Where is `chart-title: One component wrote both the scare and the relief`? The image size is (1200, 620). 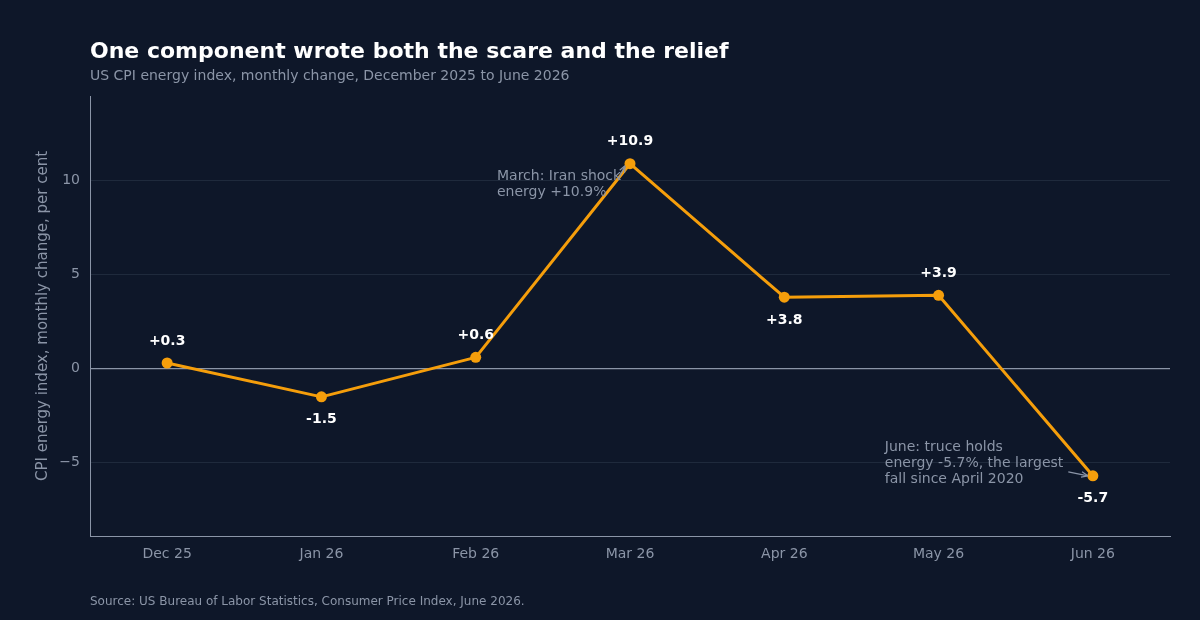 chart-title: One component wrote both the scare and the relief is located at coordinates (409, 50).